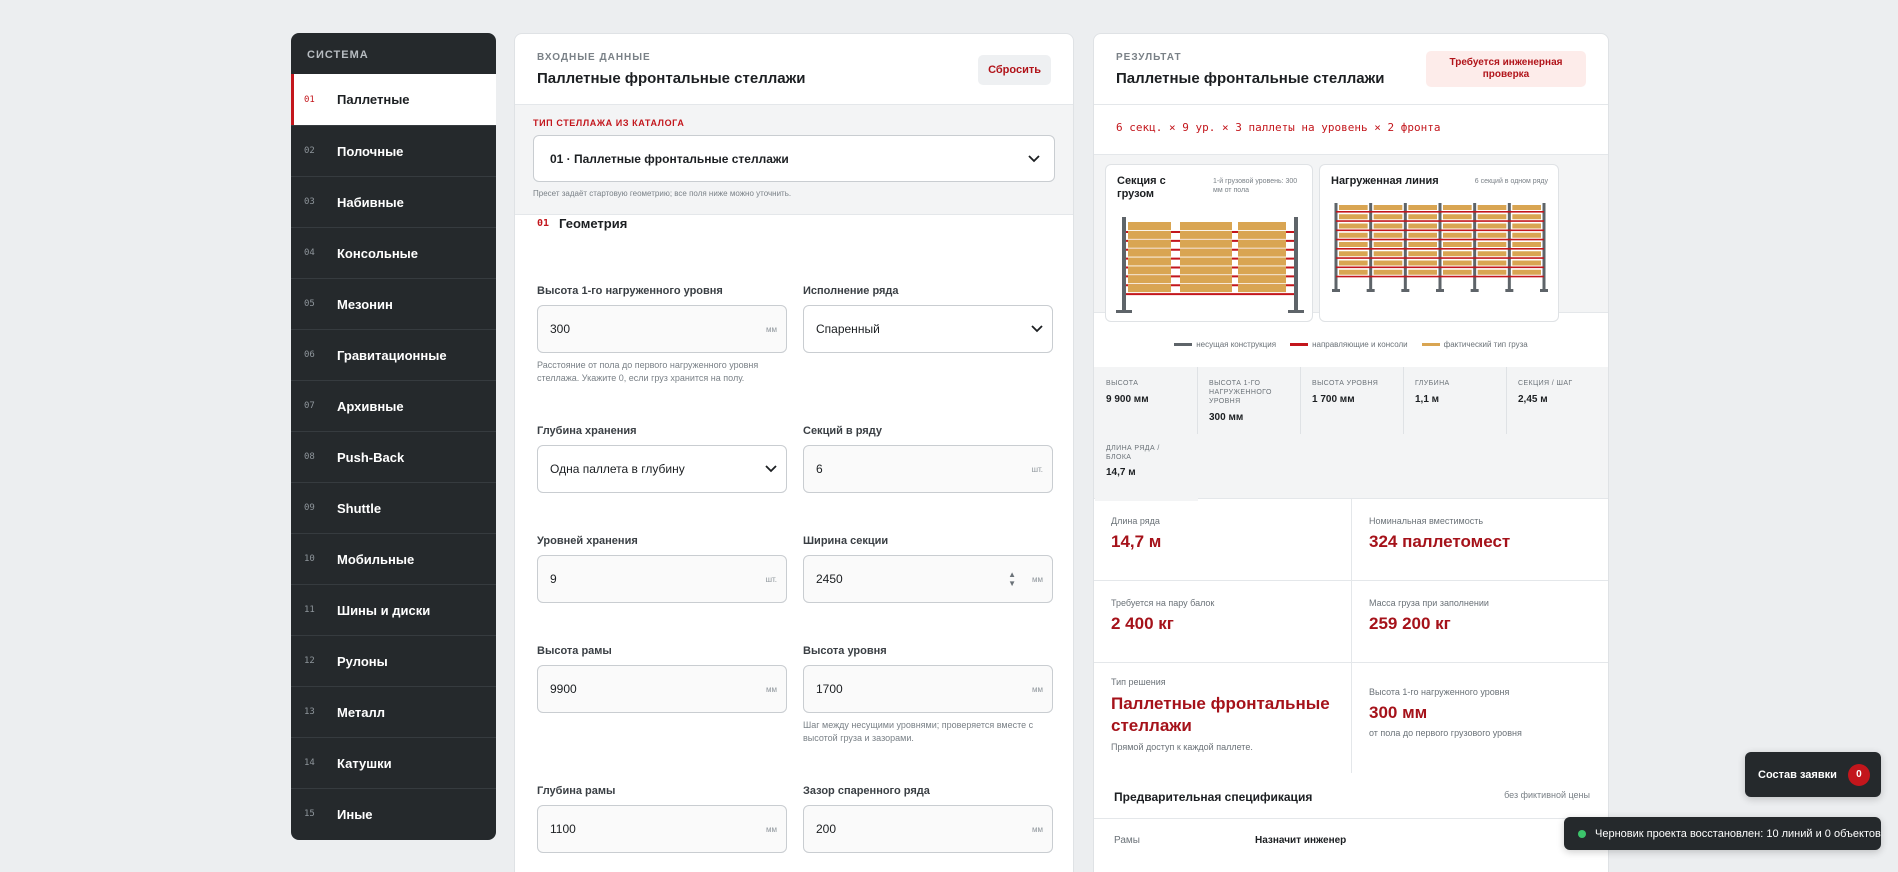  What do you see at coordinates (928, 829) in the screenshot?
I see `double-row-gap-input: 200 мм` at bounding box center [928, 829].